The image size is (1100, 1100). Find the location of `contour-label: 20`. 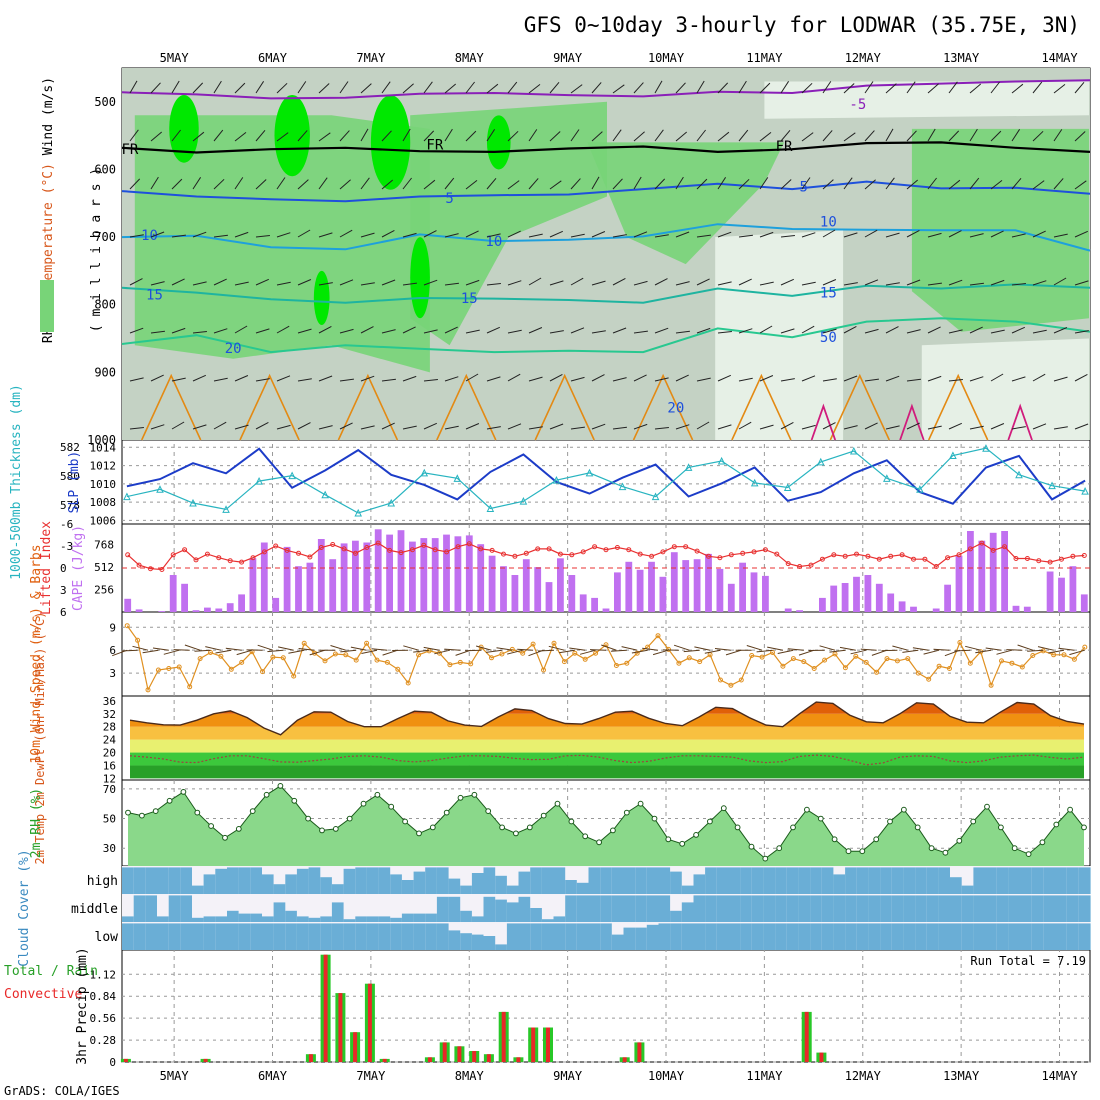

contour-label: 20 is located at coordinates (675, 409).